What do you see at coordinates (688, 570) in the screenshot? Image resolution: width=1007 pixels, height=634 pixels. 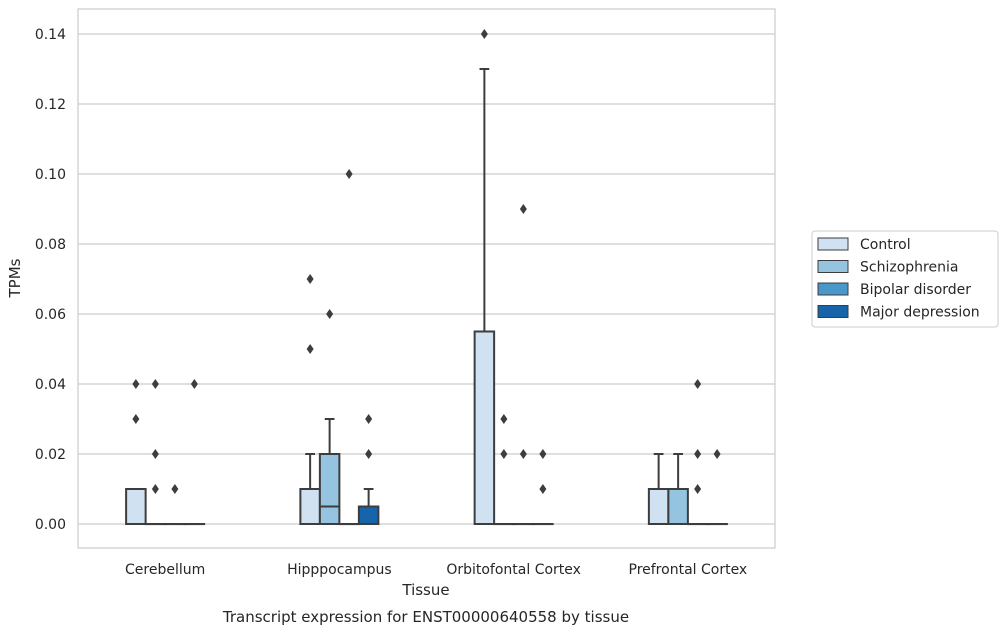 I see `x-tick-label: Prefrontal Cortex` at bounding box center [688, 570].